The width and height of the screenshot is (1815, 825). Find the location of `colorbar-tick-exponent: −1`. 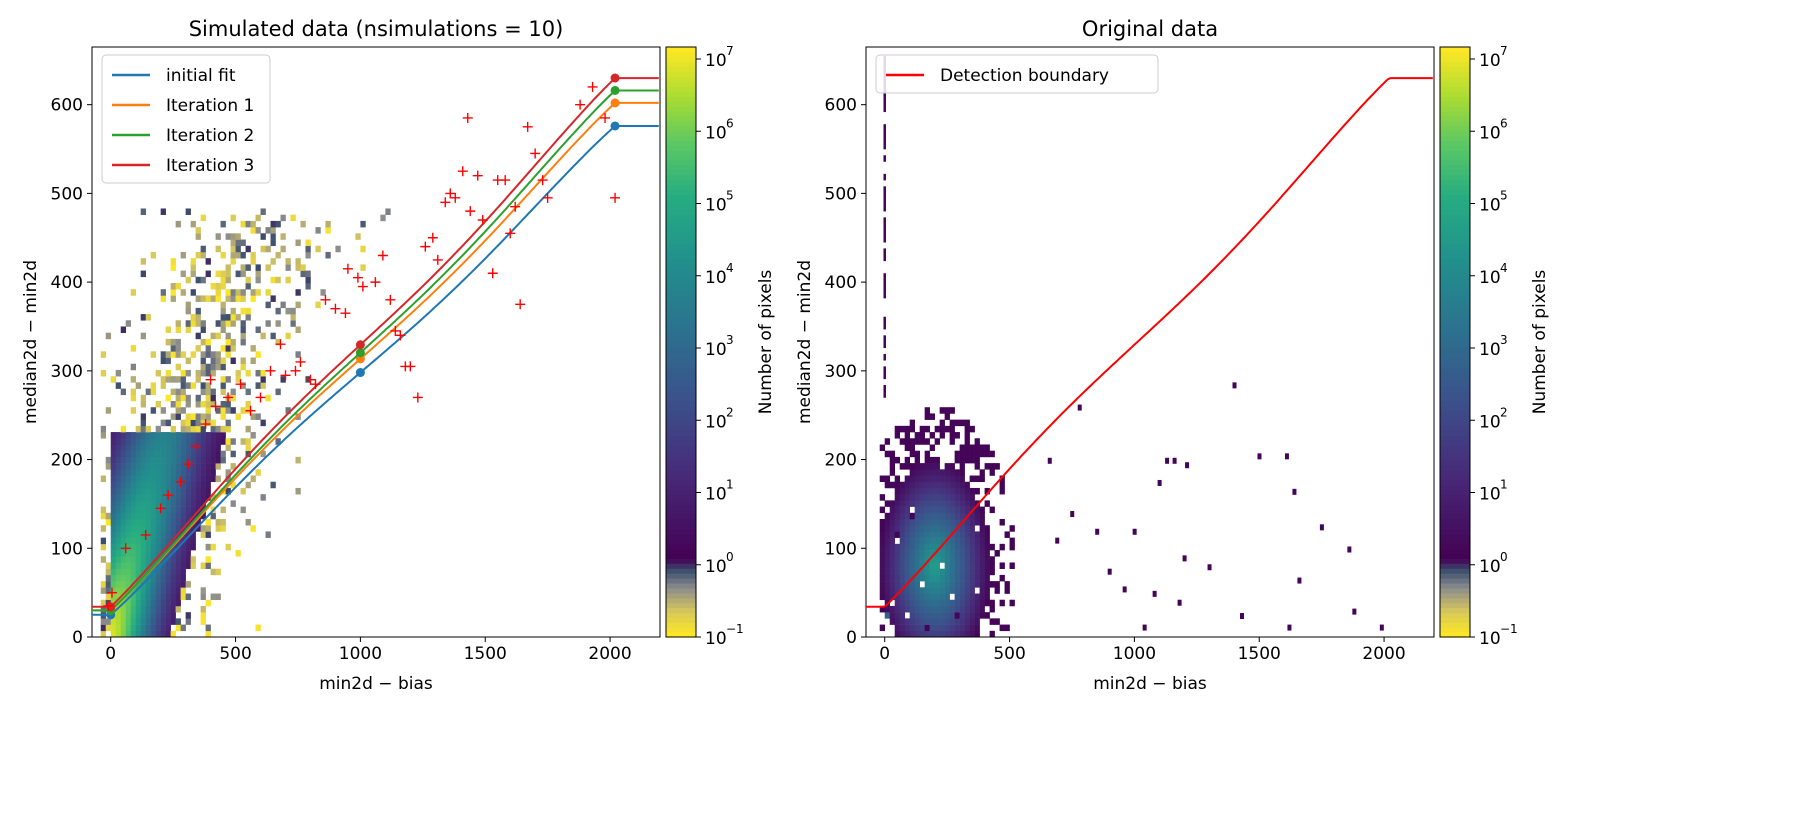

colorbar-tick-exponent: −1 is located at coordinates (1509, 629).